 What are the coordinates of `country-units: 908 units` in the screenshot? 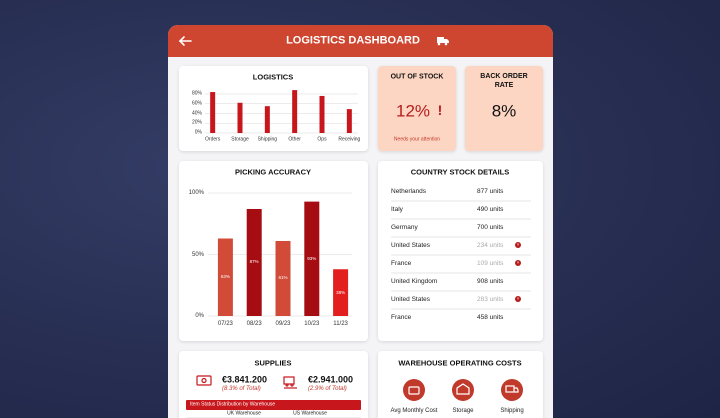 It's located at (490, 281).